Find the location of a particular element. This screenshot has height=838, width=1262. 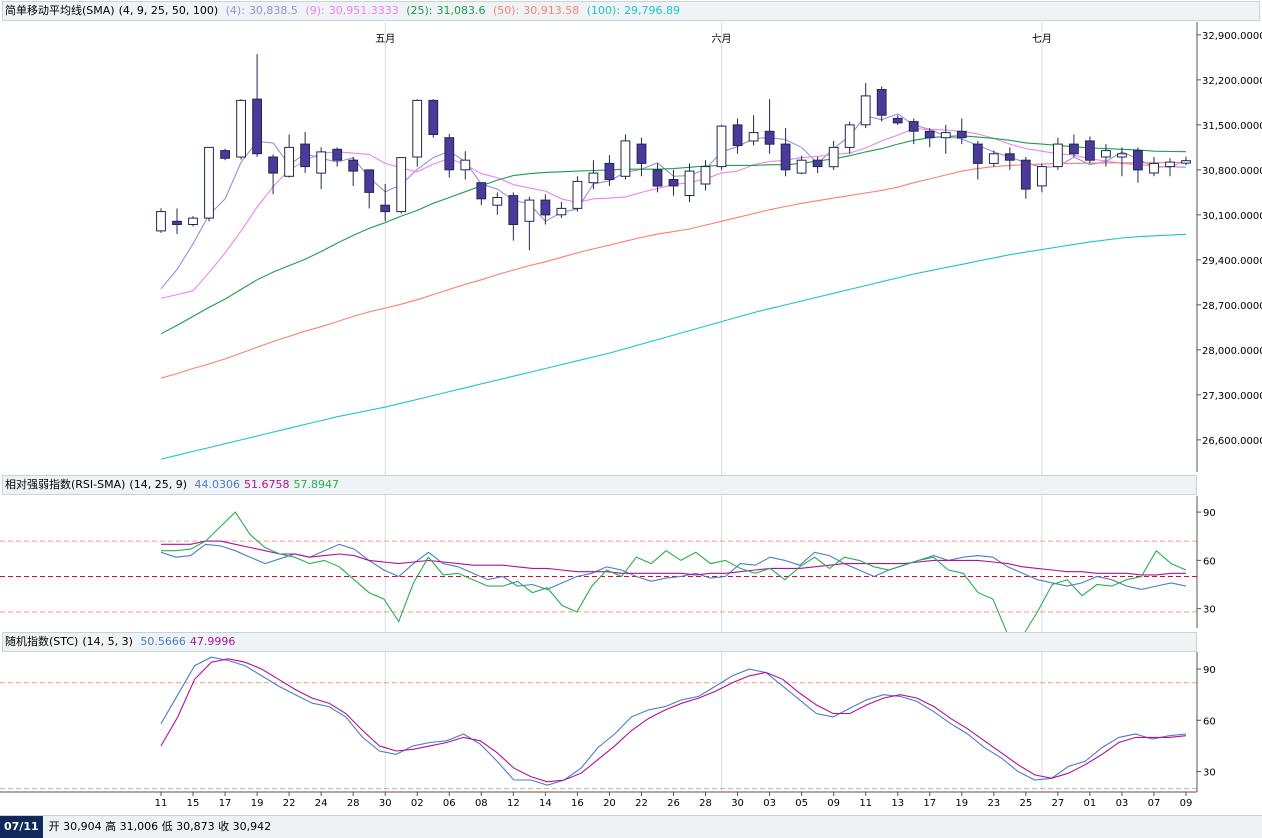

stc-value-1: 50.5666 is located at coordinates (163, 641).